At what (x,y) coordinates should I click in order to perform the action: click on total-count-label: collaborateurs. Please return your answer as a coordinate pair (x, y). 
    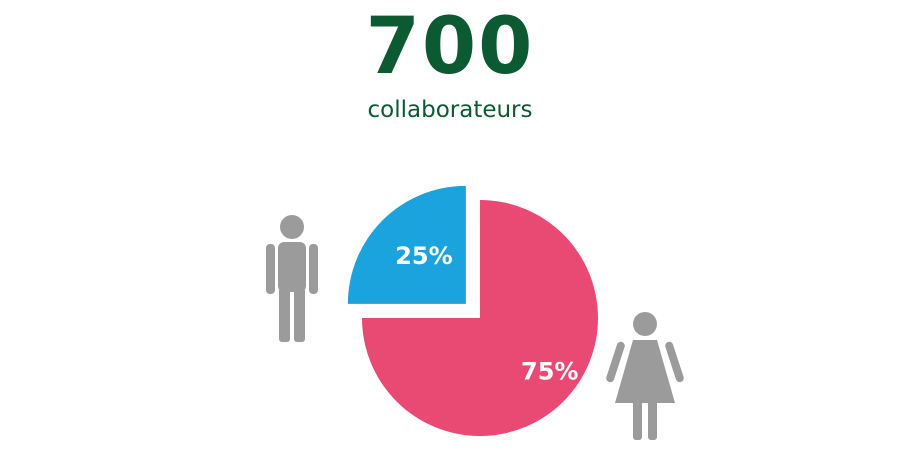
    Looking at the image, I should click on (450, 110).